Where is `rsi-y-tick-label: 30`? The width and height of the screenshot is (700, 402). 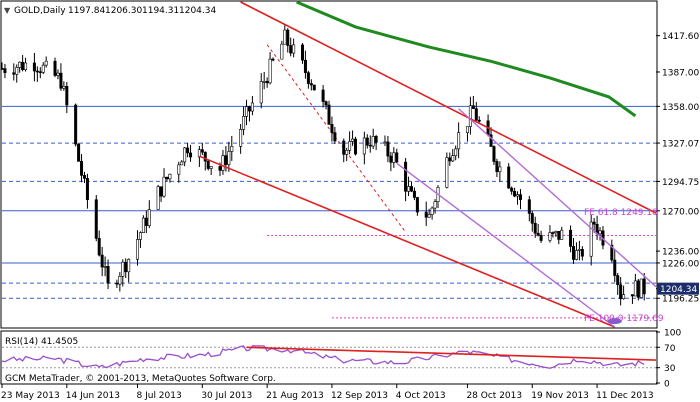
rsi-y-tick-label: 30 is located at coordinates (670, 369).